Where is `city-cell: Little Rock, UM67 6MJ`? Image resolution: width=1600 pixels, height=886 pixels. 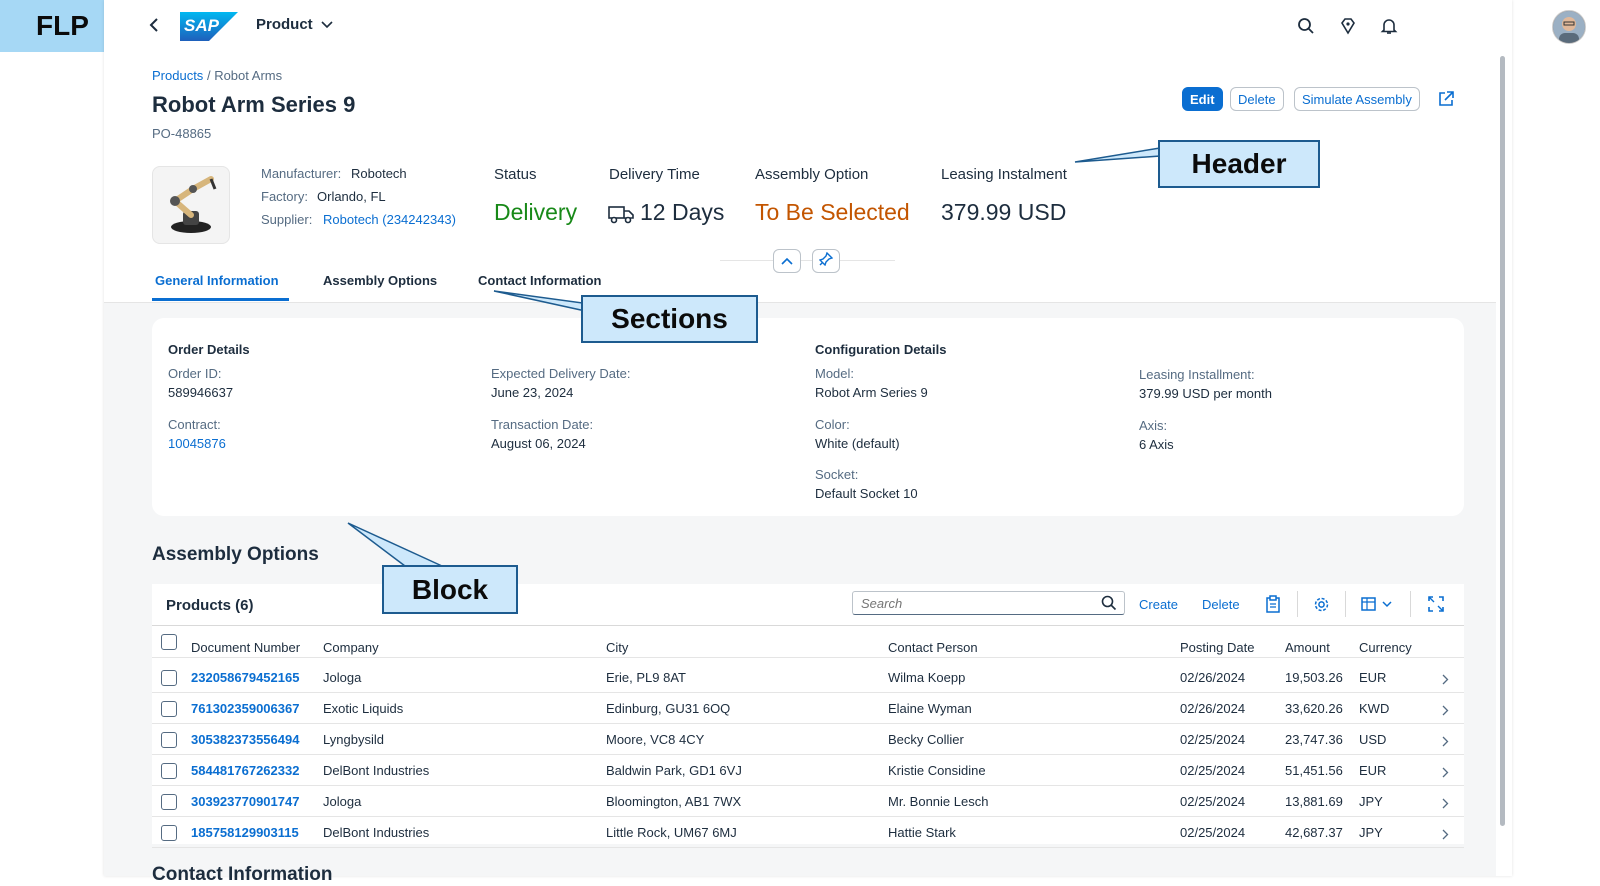
city-cell: Little Rock, UM67 6MJ is located at coordinates (671, 832).